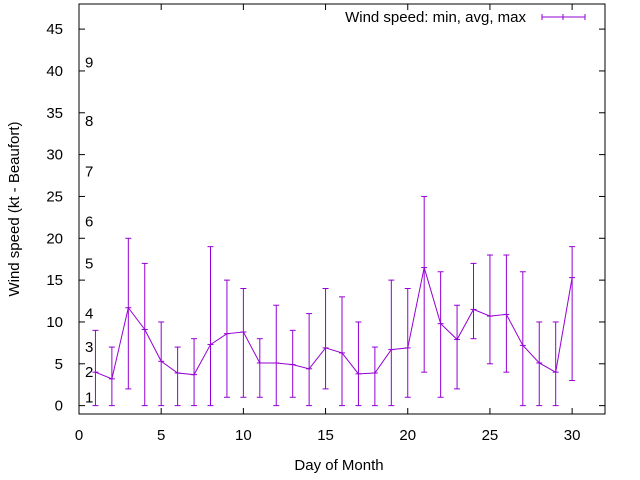 Image resolution: width=640 pixels, height=480 pixels. What do you see at coordinates (59, 364) in the screenshot?
I see `y-tick-label: 5` at bounding box center [59, 364].